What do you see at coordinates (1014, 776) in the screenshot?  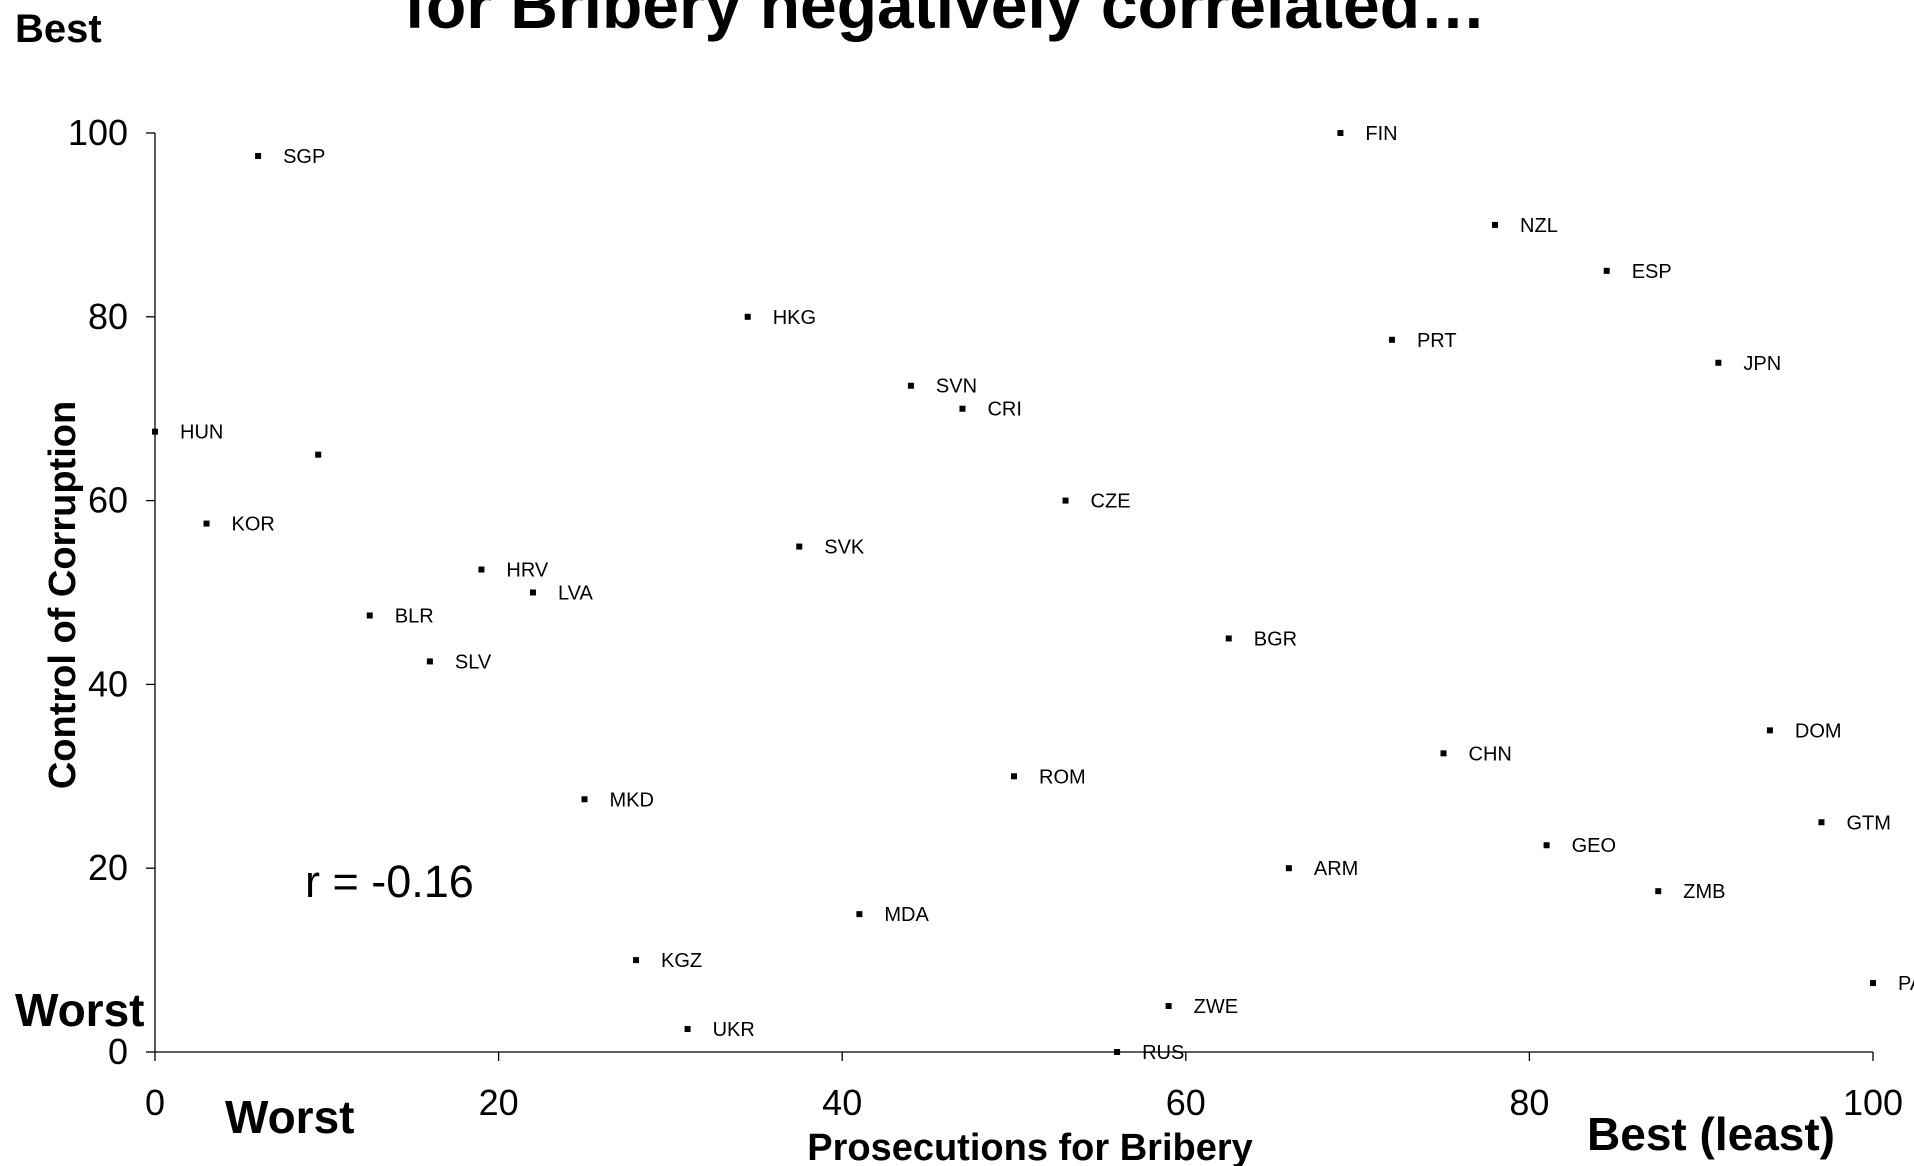 I see `data-point-rom` at bounding box center [1014, 776].